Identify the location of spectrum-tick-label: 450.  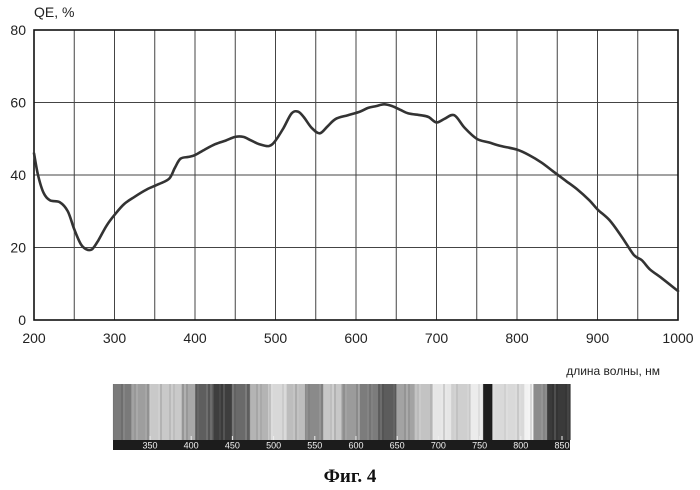
(232, 446).